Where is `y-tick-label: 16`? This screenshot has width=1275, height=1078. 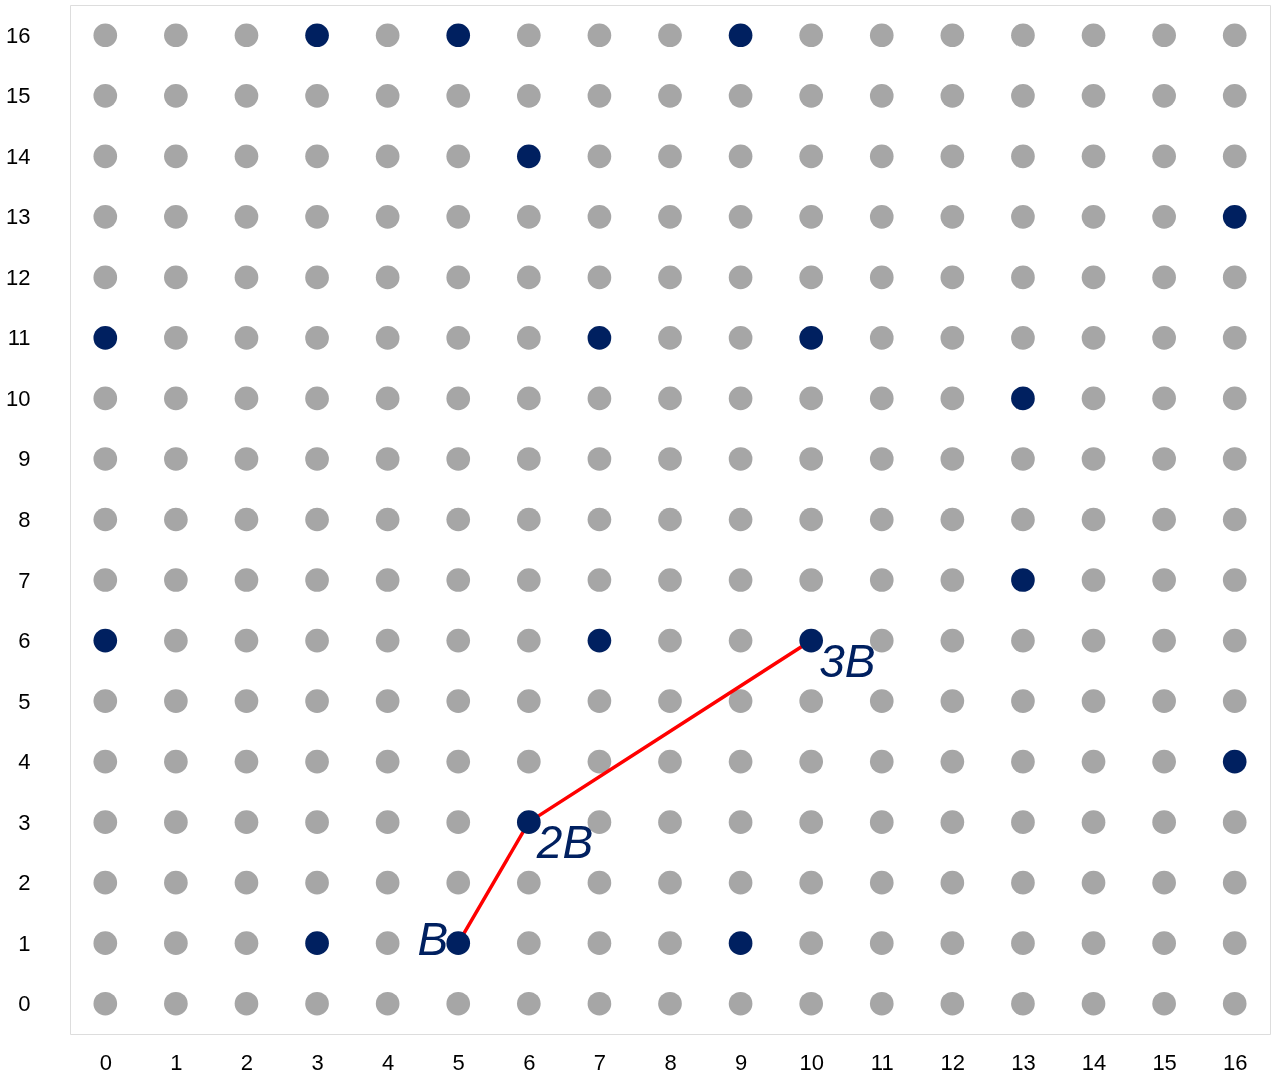 y-tick-label: 16 is located at coordinates (18, 35).